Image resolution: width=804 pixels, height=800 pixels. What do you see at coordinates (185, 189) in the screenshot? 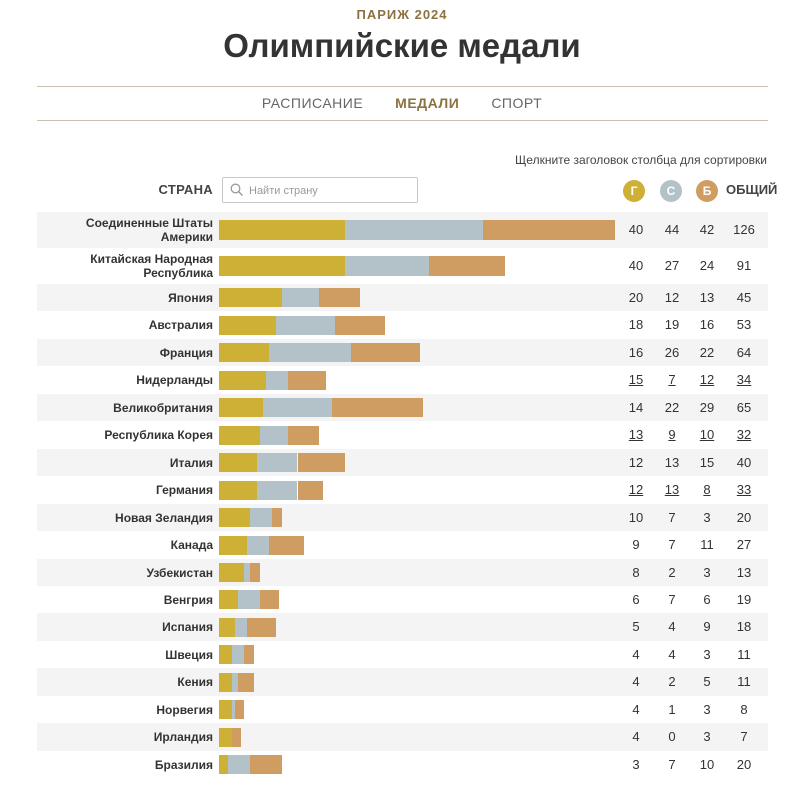
I see `column-header-country: СТРАНА` at bounding box center [185, 189].